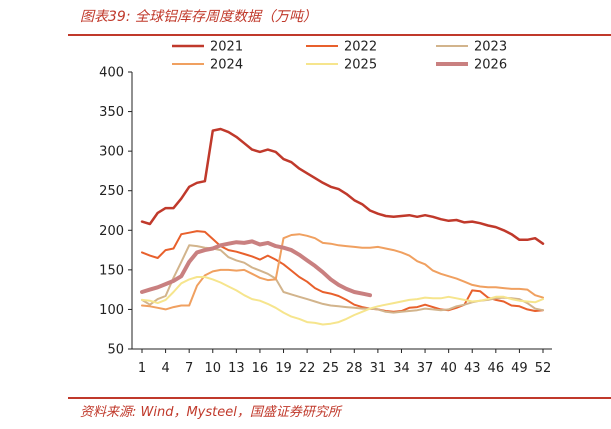  I want to click on series-line-2024, so click(342, 272).